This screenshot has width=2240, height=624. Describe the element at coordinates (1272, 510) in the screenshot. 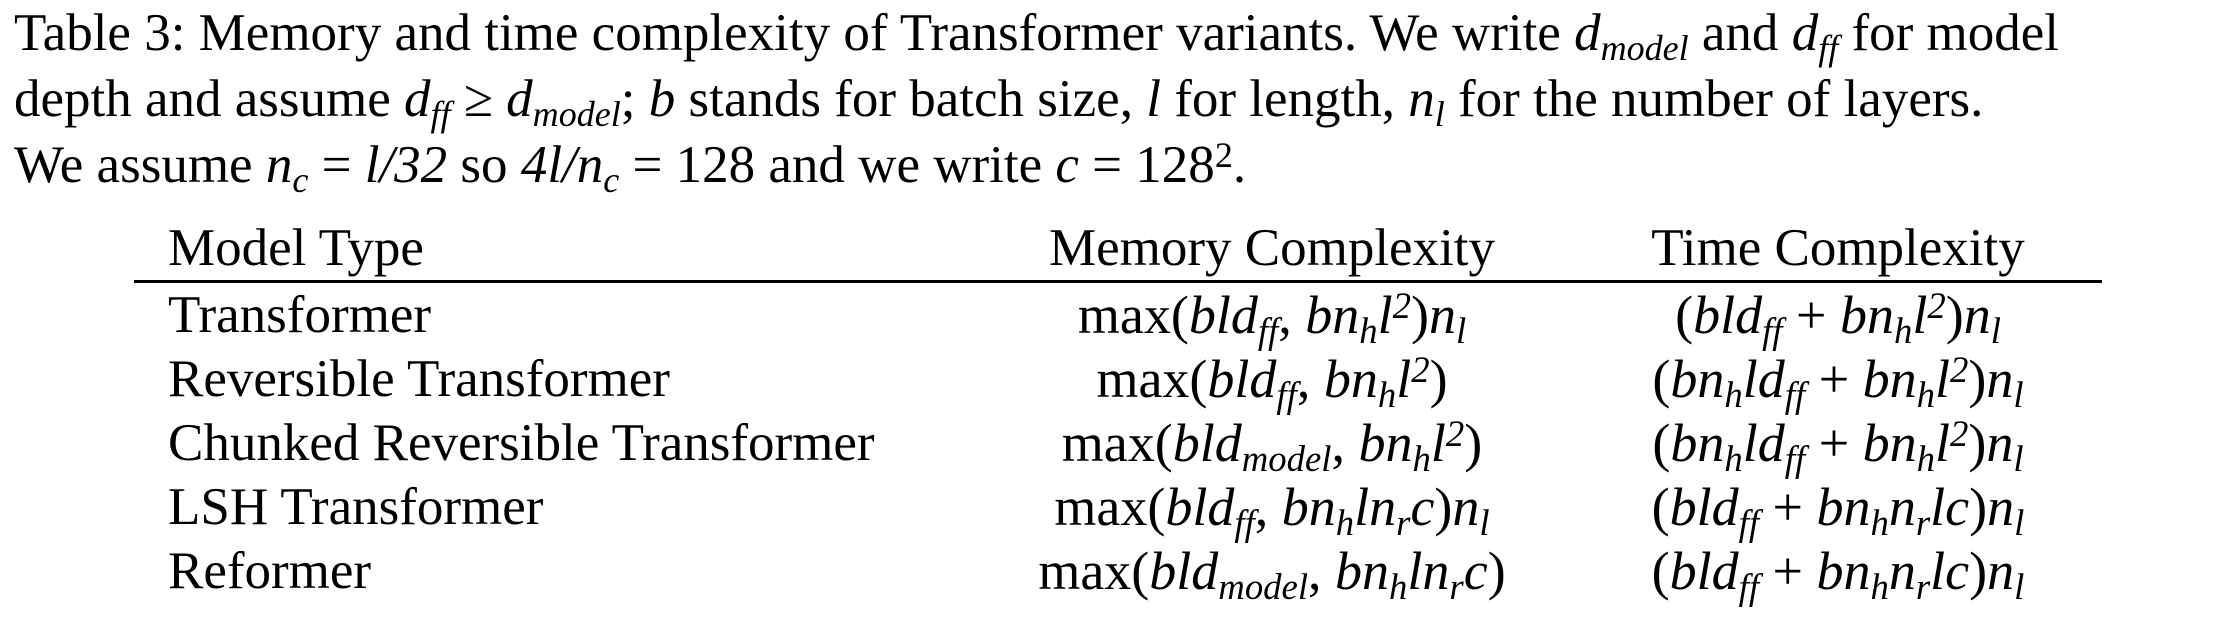

I see `cell-memory-complexity: max(bldff, bnhlnrc)nl` at that location.